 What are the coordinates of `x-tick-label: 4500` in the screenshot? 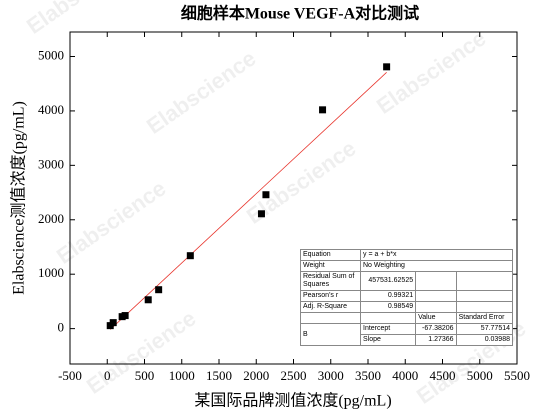 It's located at (443, 375).